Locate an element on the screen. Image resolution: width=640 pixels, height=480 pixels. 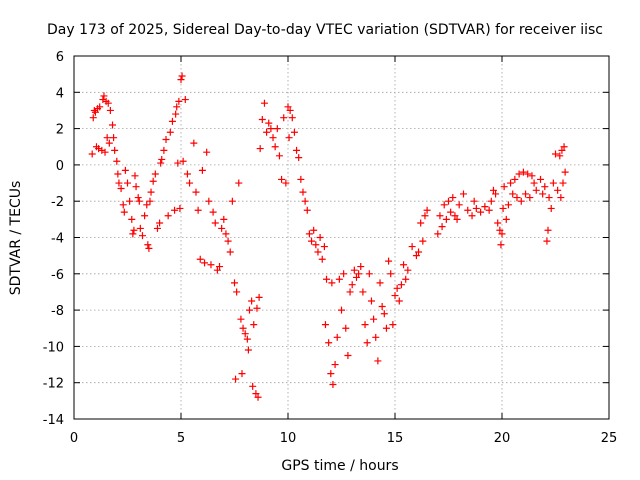
y-tick-label: 6 is located at coordinates (60, 57).